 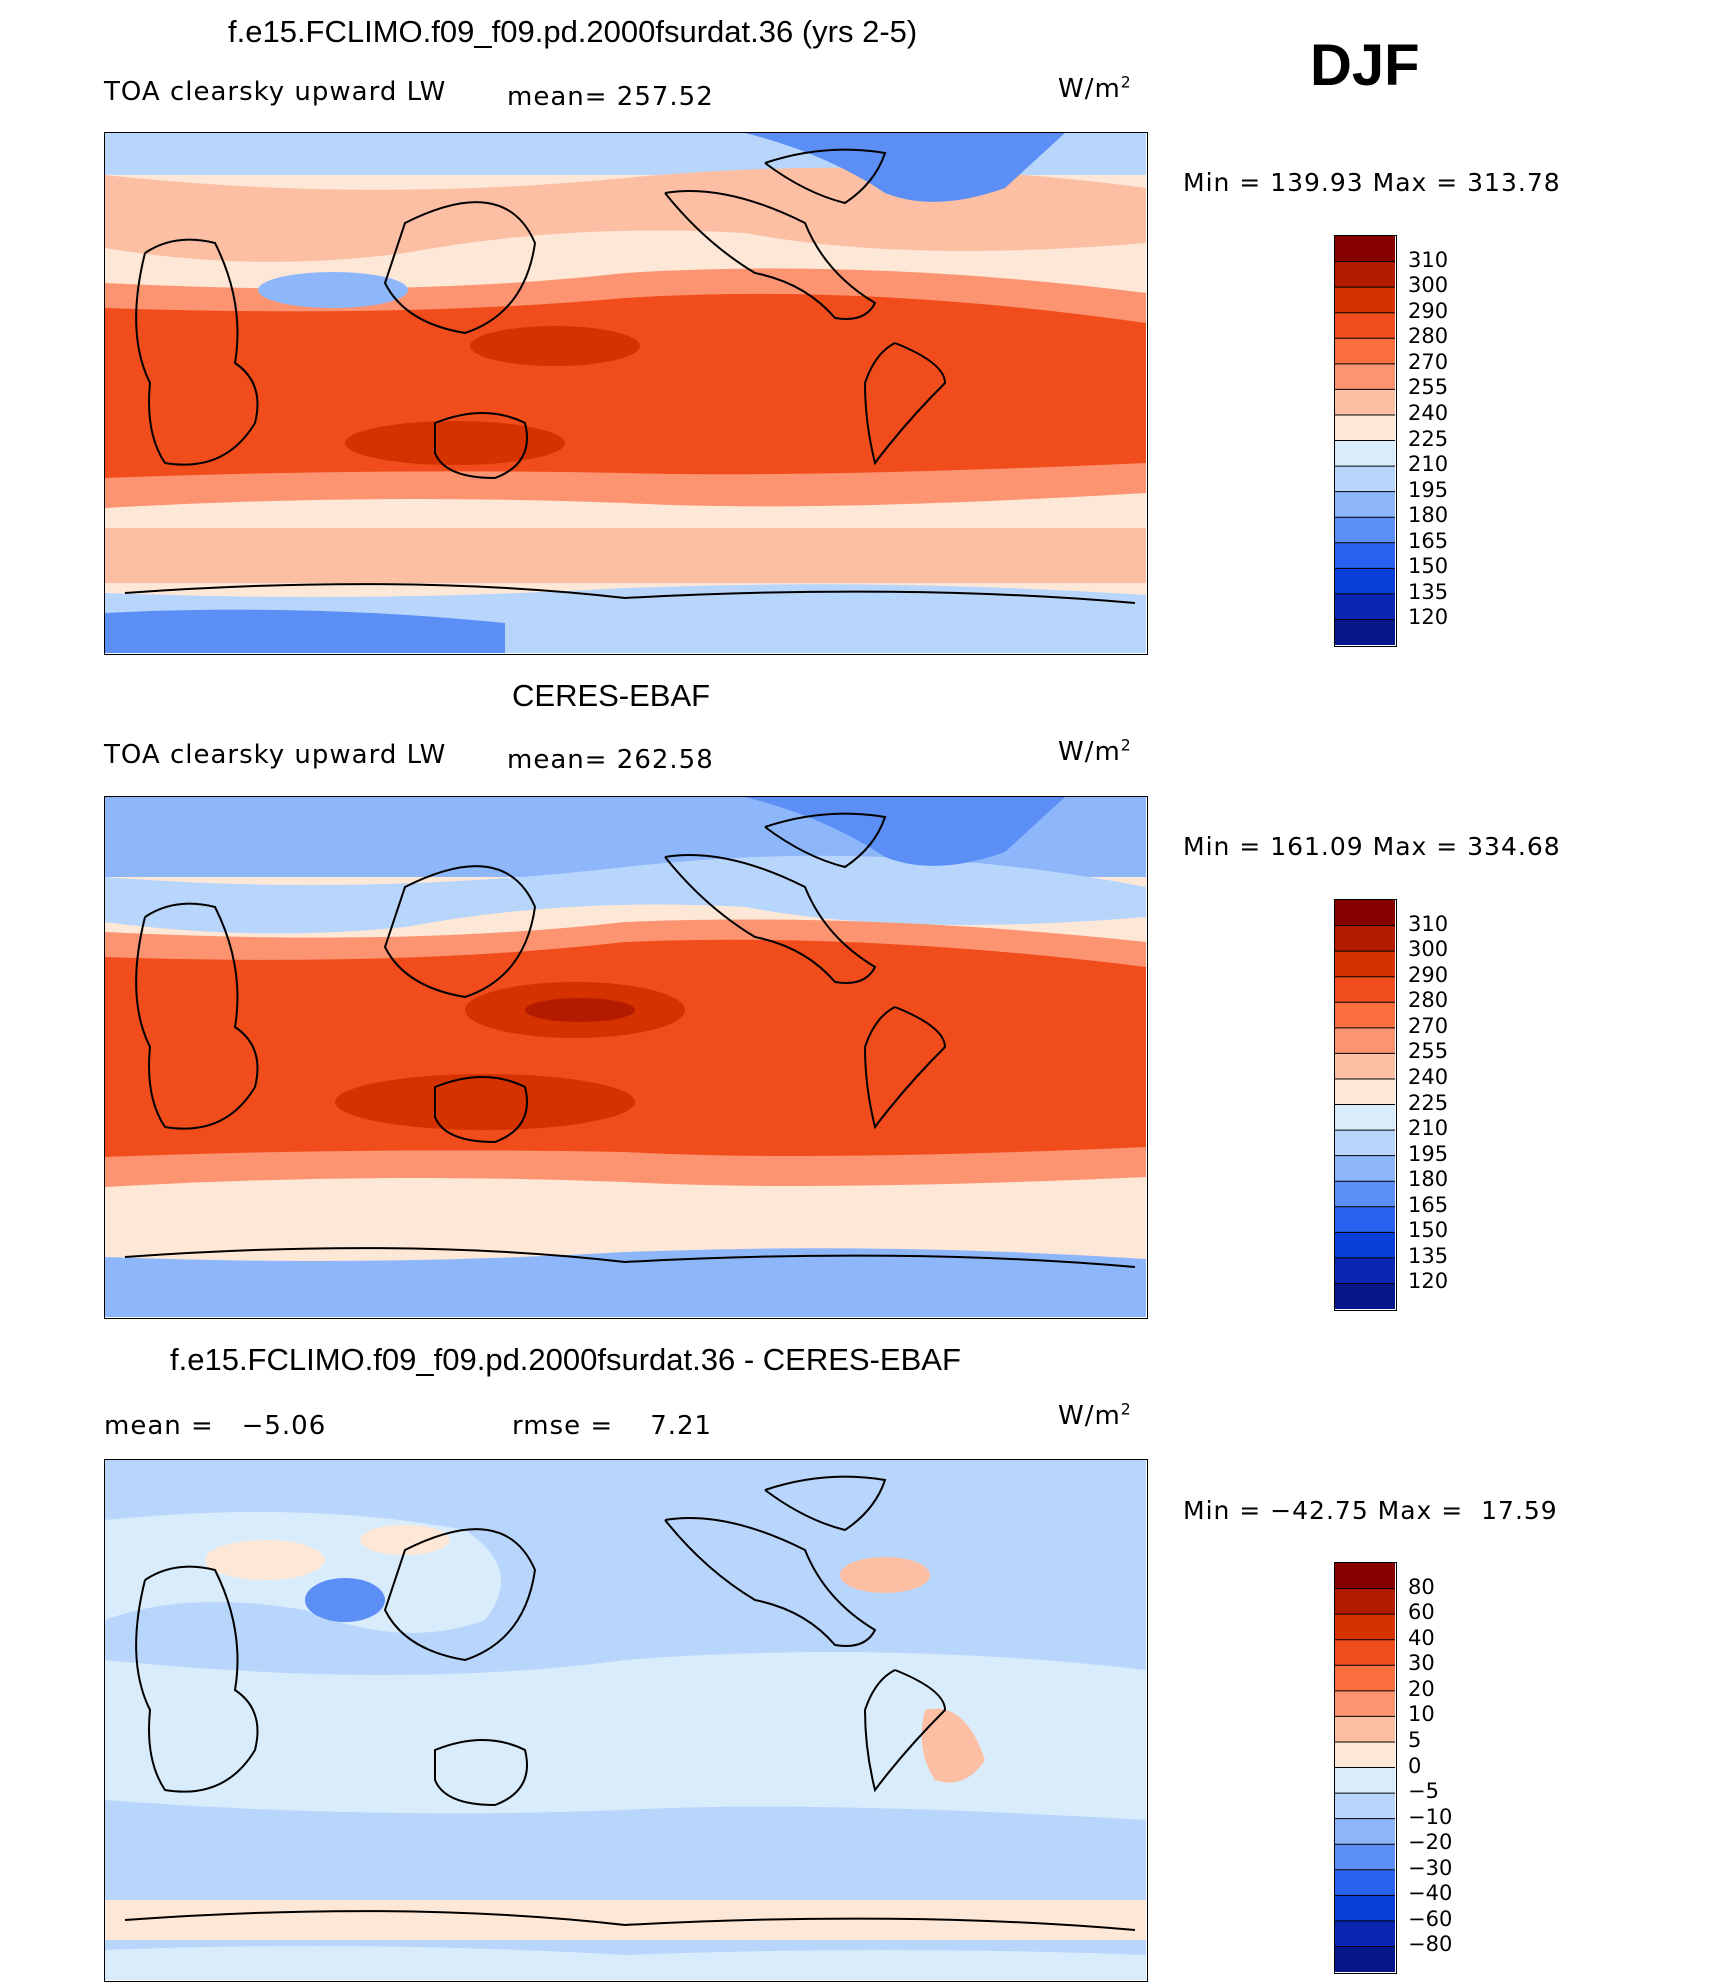 What do you see at coordinates (1428, 1076) in the screenshot?
I see `colorbar-tick-label: 240` at bounding box center [1428, 1076].